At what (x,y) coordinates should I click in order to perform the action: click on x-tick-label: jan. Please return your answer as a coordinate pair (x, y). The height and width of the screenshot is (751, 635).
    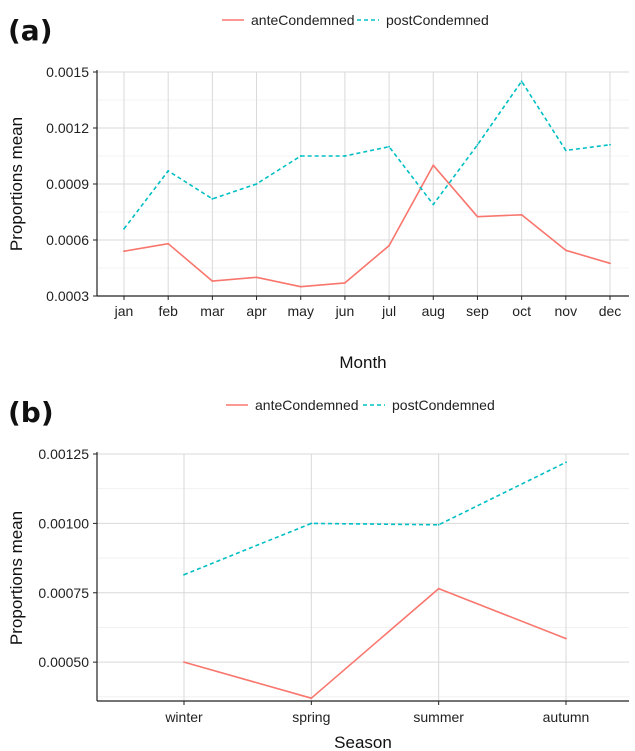
    Looking at the image, I should click on (124, 311).